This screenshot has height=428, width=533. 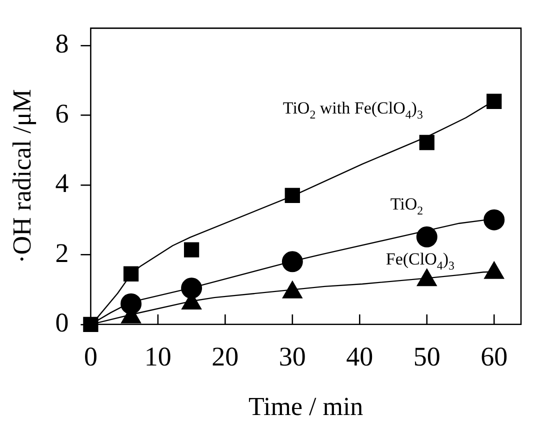 I want to click on x-tick-label: 20, so click(x=225, y=357).